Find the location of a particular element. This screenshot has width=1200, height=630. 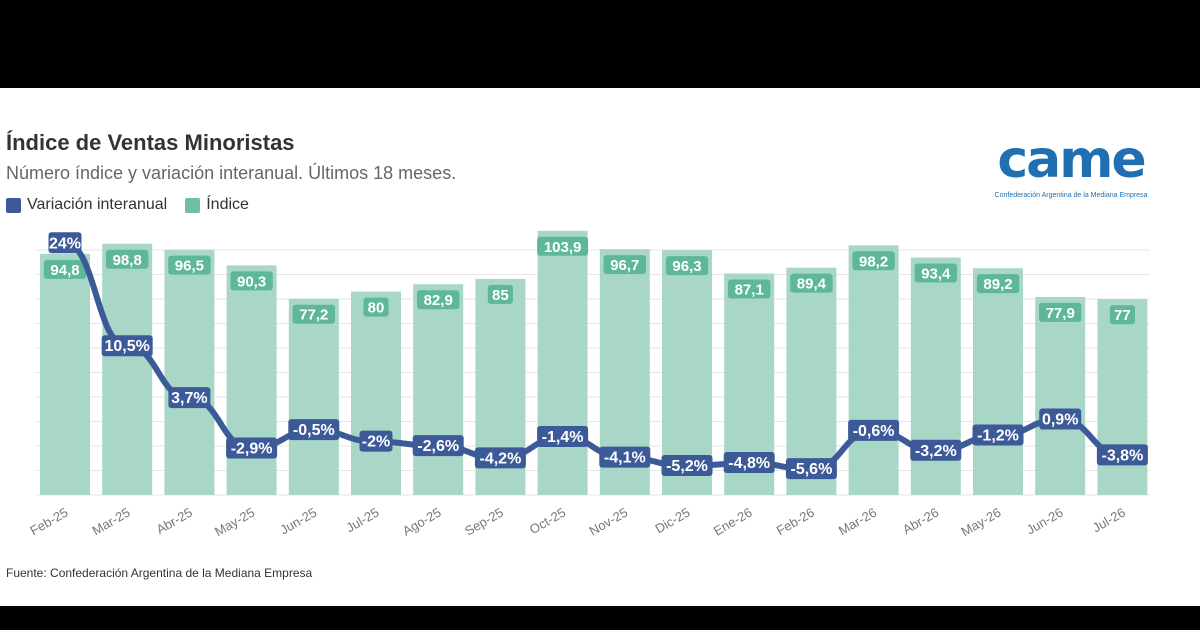

index-data-label: 77 is located at coordinates (1122, 315).